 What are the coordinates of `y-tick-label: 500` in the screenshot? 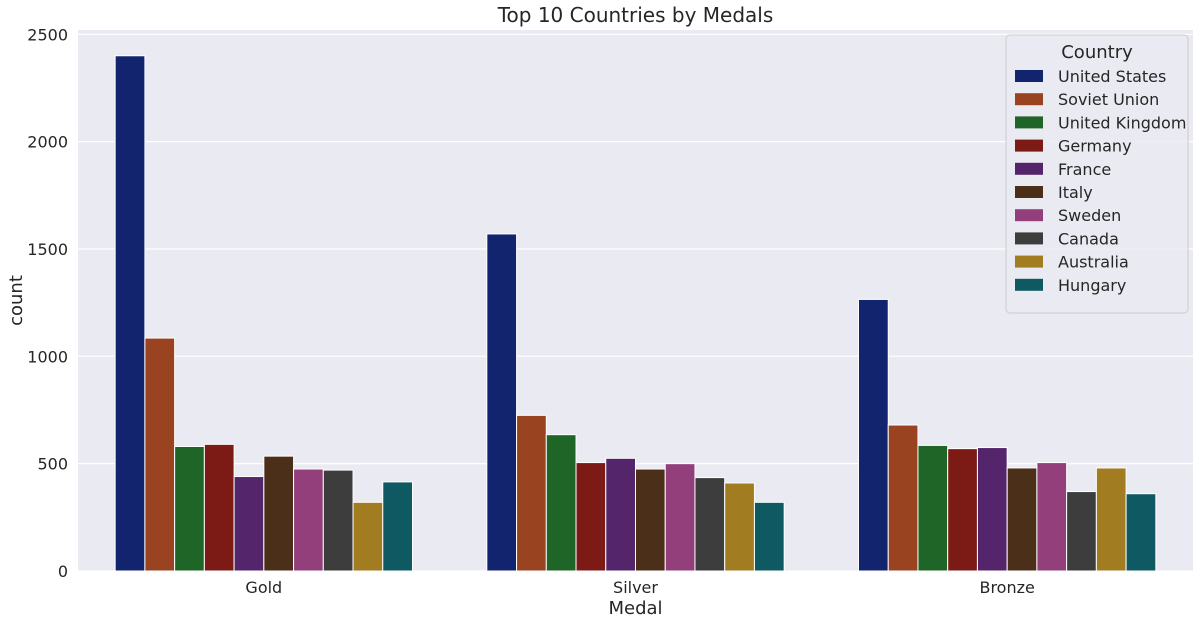 It's located at (52, 464).